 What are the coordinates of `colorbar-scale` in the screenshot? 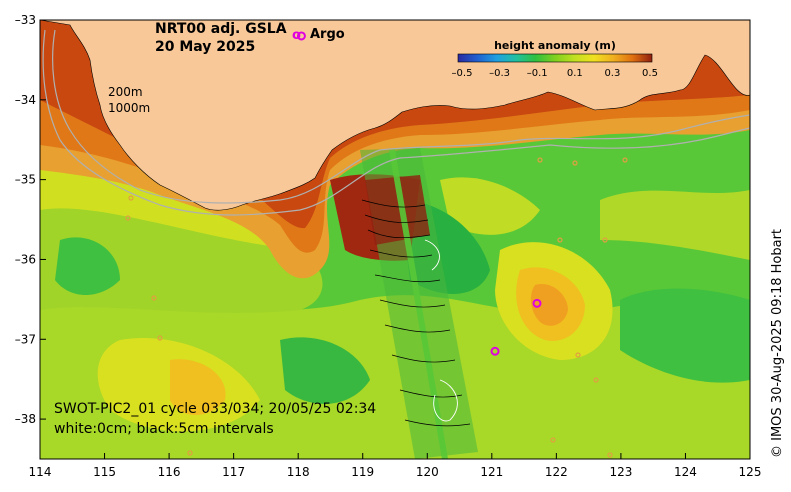 It's located at (555, 58).